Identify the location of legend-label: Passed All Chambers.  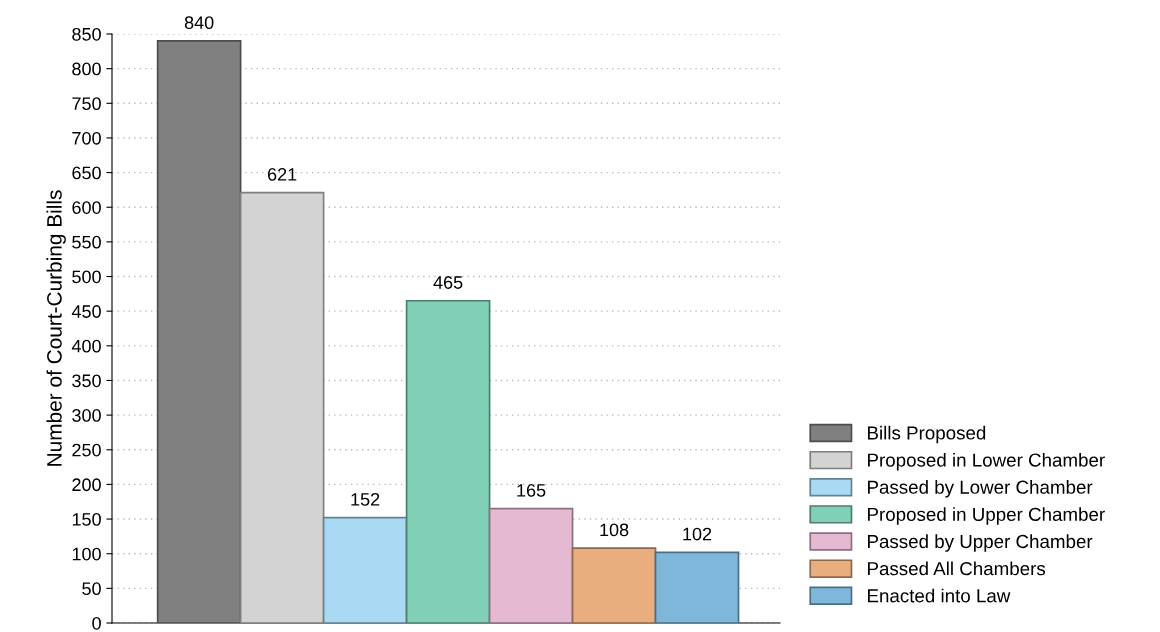
(957, 568).